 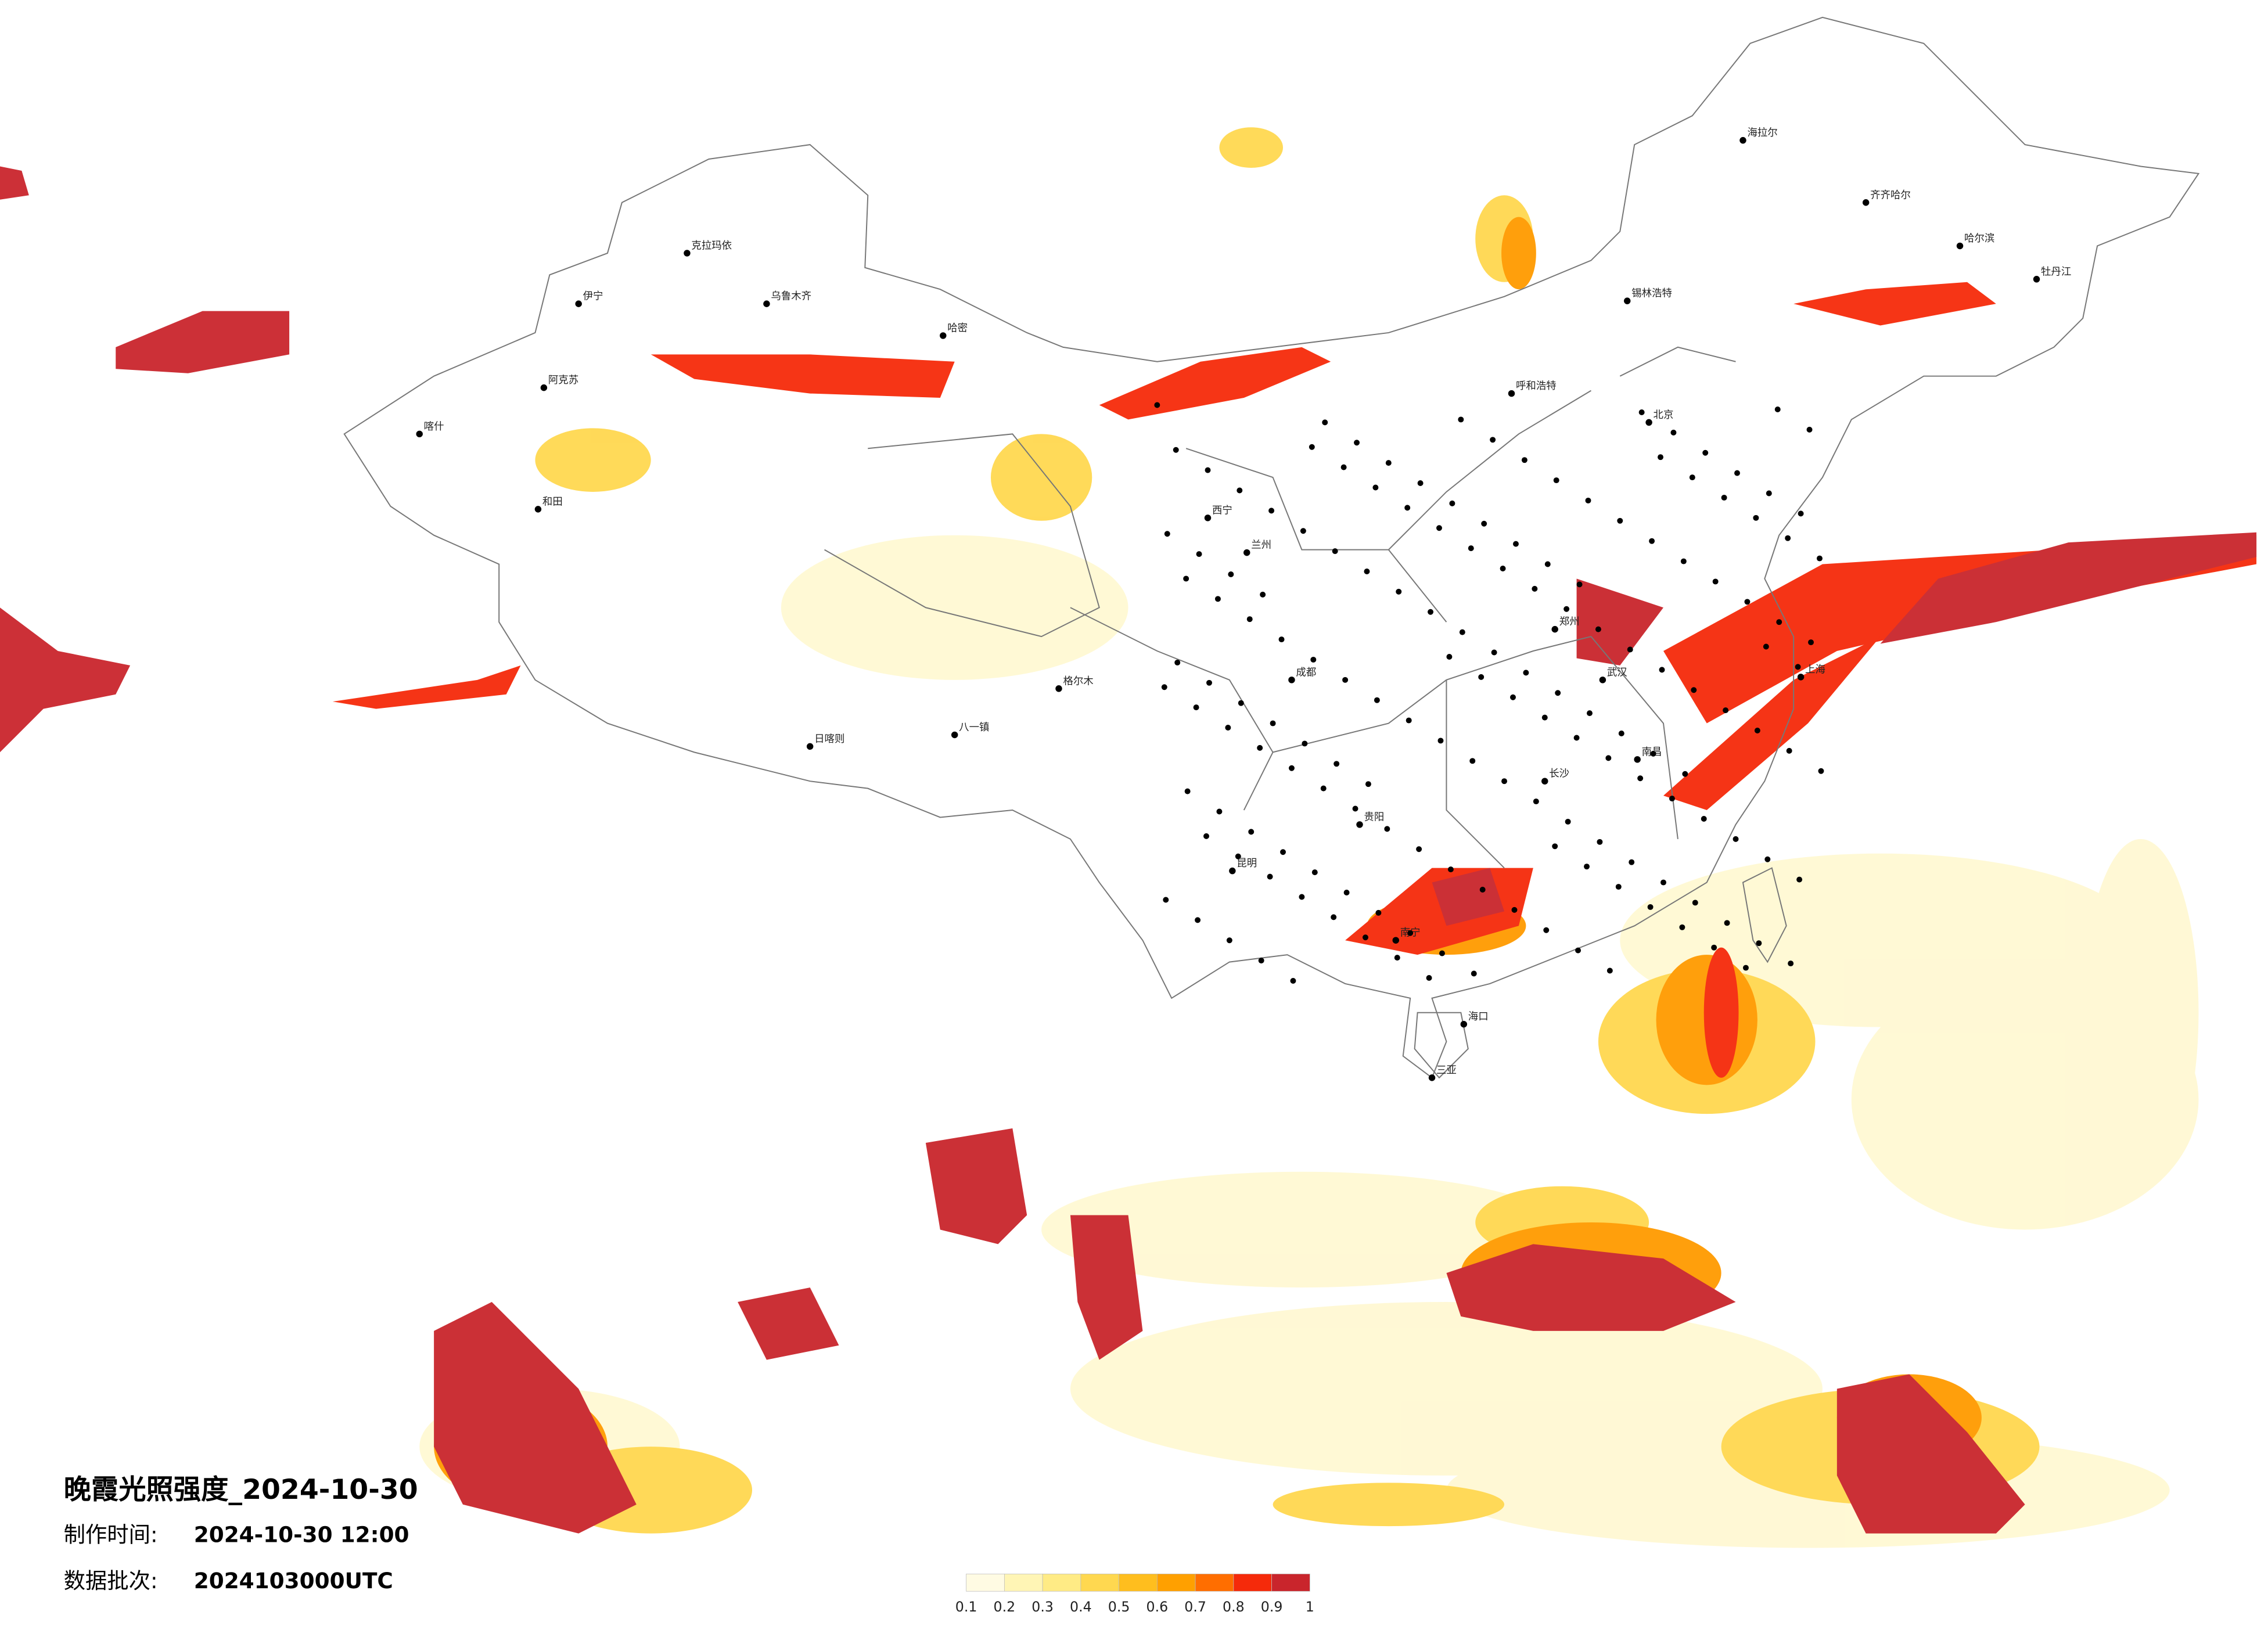 What do you see at coordinates (1664, 415) in the screenshot?
I see `city-label: 北京` at bounding box center [1664, 415].